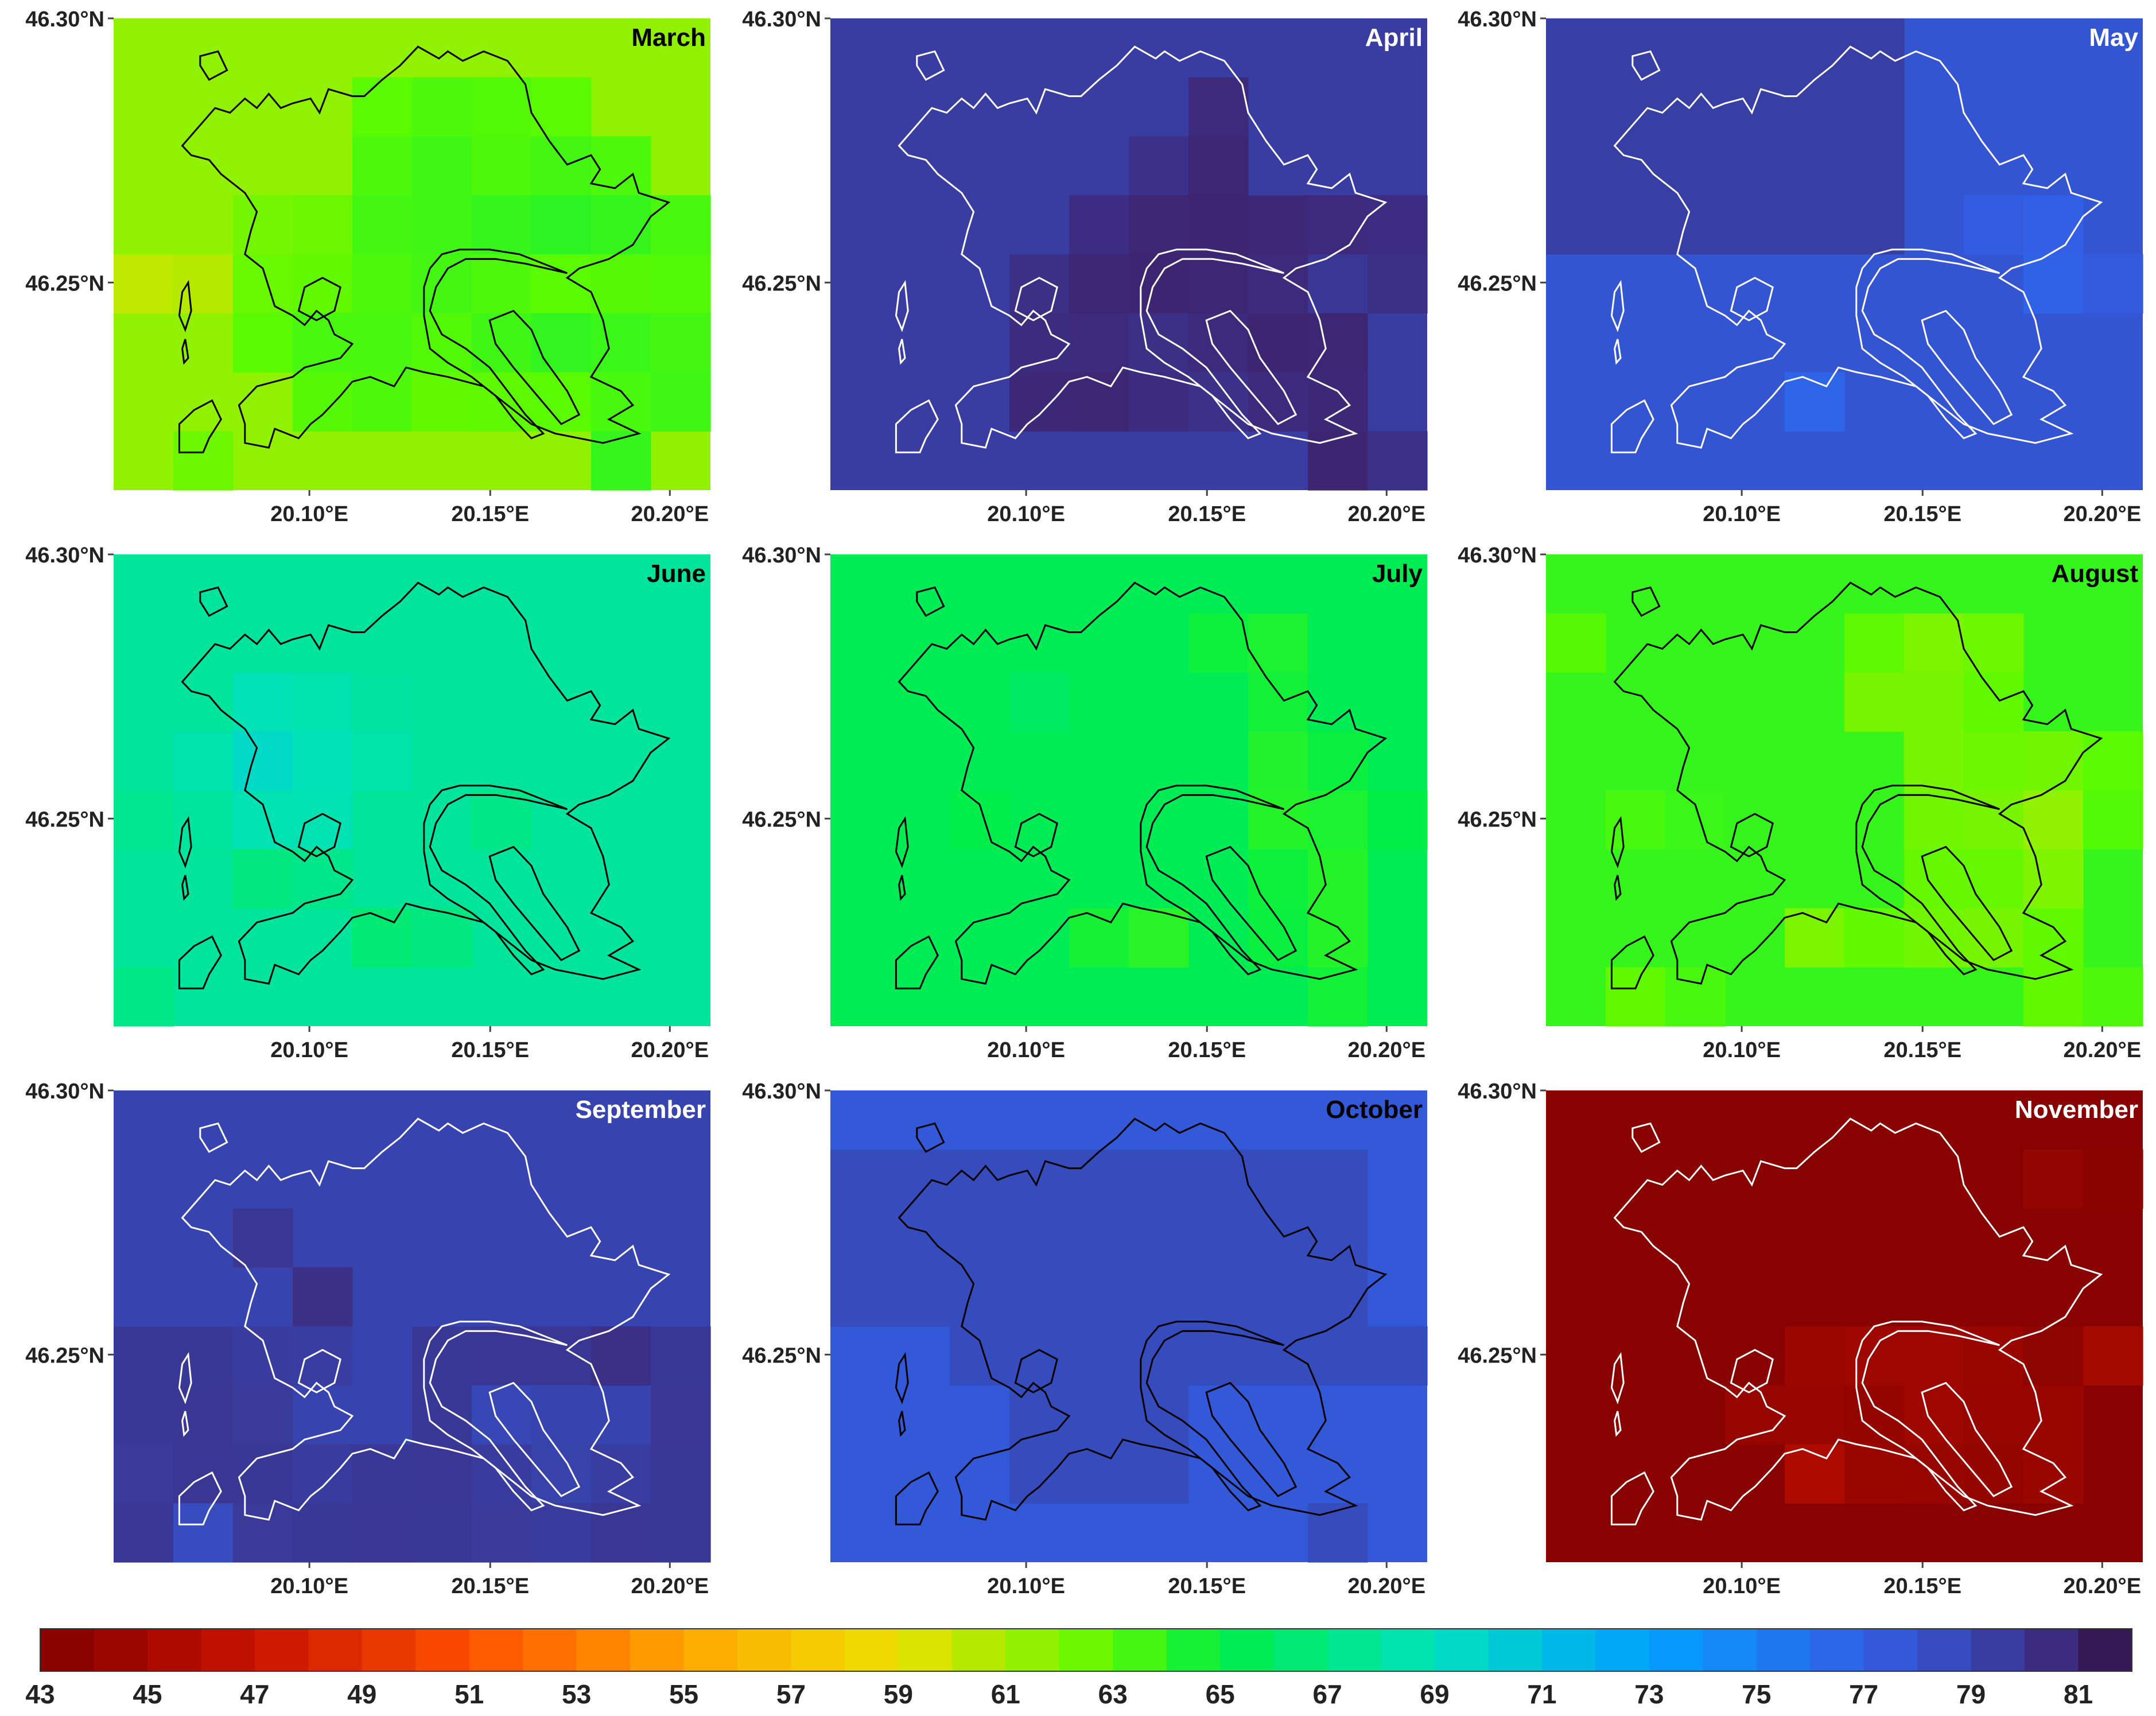  What do you see at coordinates (676, 574) in the screenshot?
I see `panel-title: June` at bounding box center [676, 574].